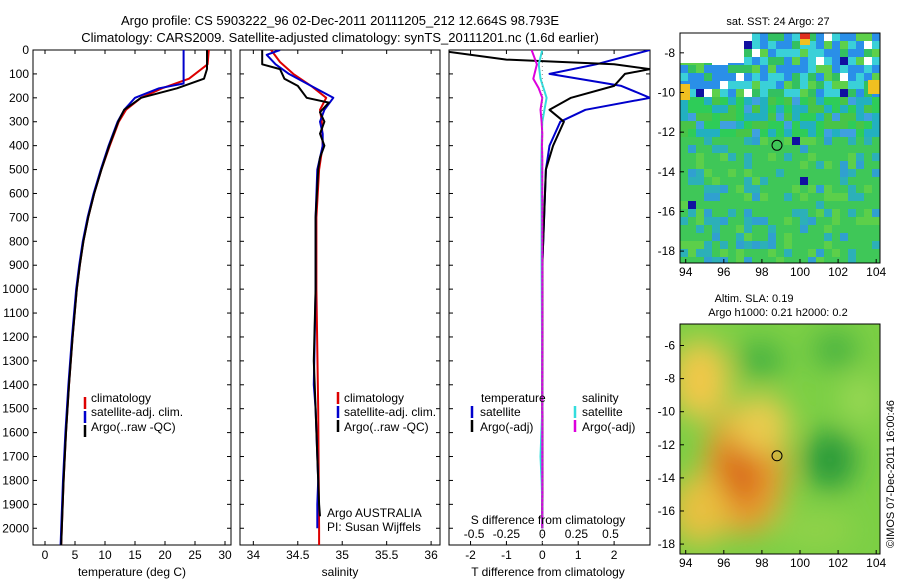 The image size is (900, 580). I want to click on x-tick-label: 5, so click(75, 555).